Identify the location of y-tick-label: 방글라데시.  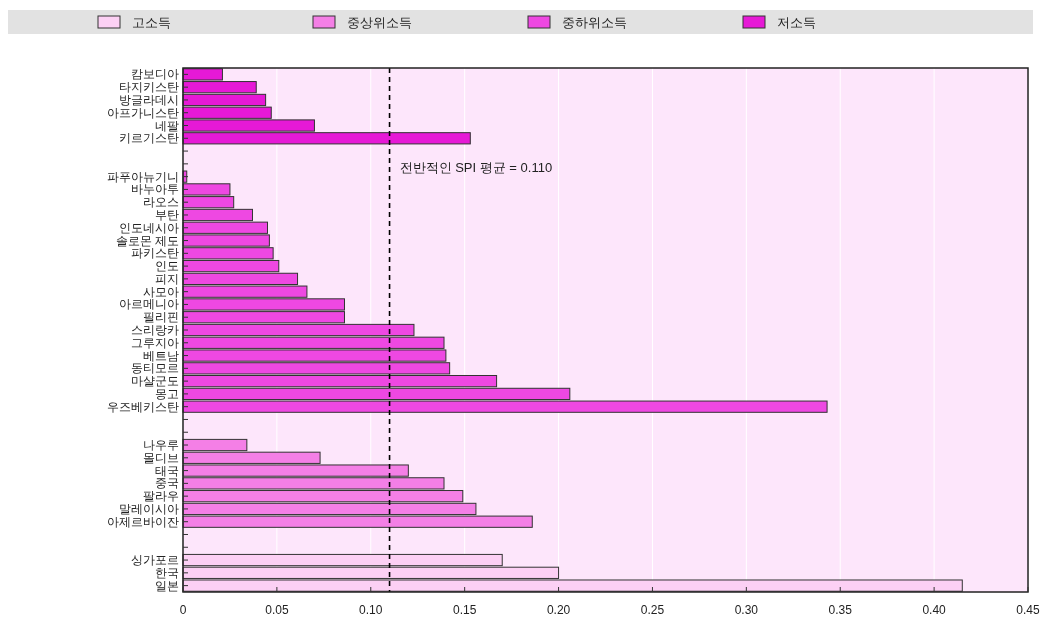
(149, 99).